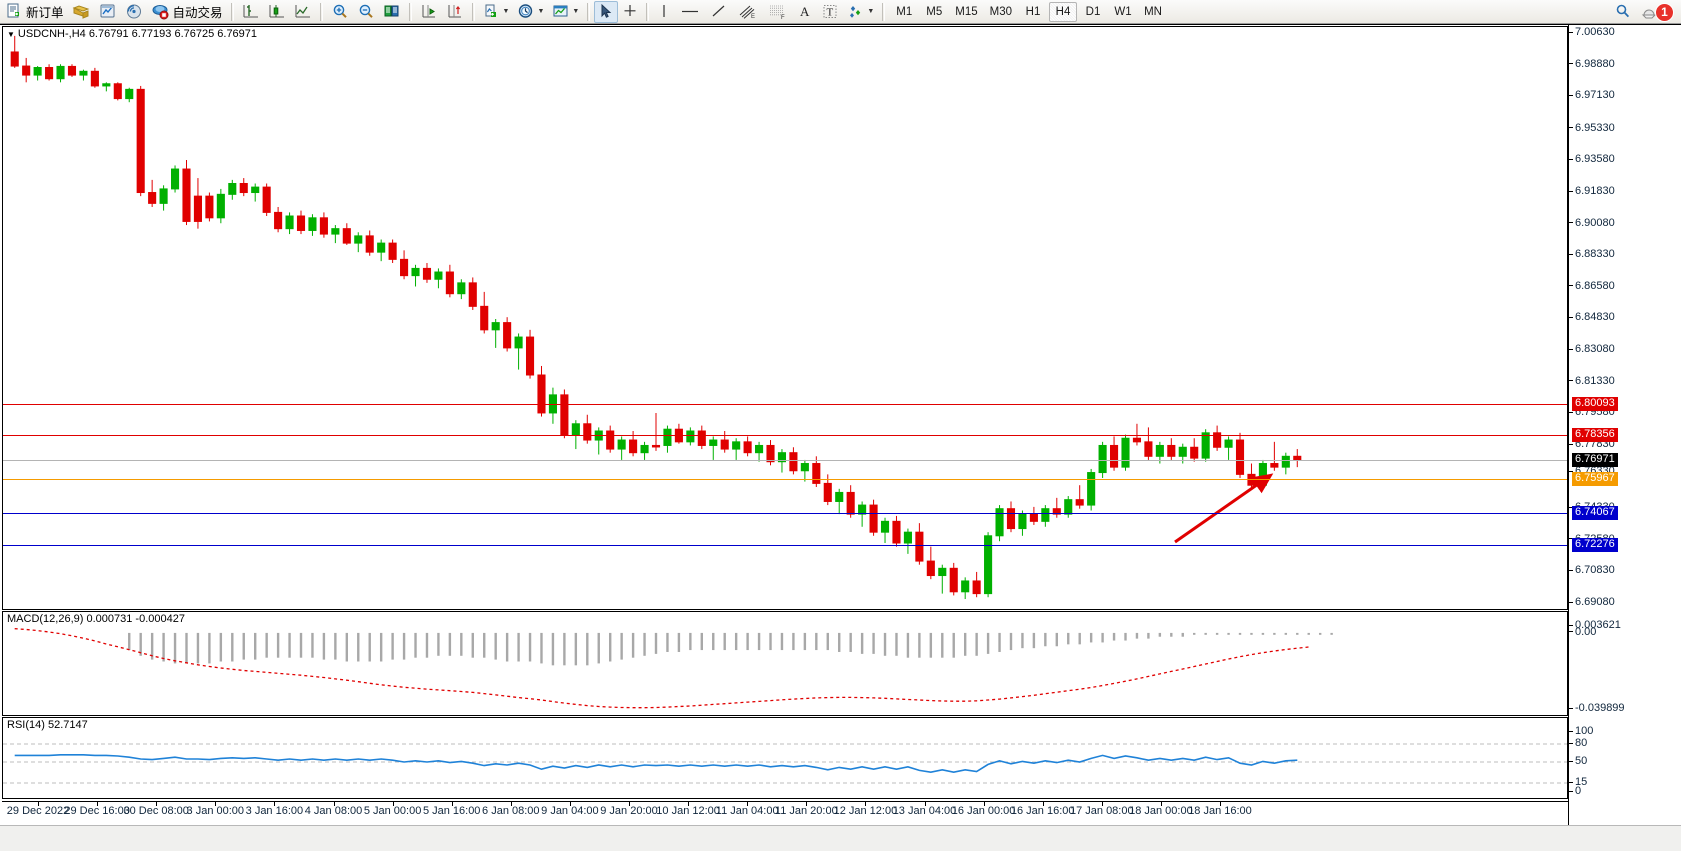 The image size is (1681, 851). I want to click on level-line-current-price, so click(785, 461).